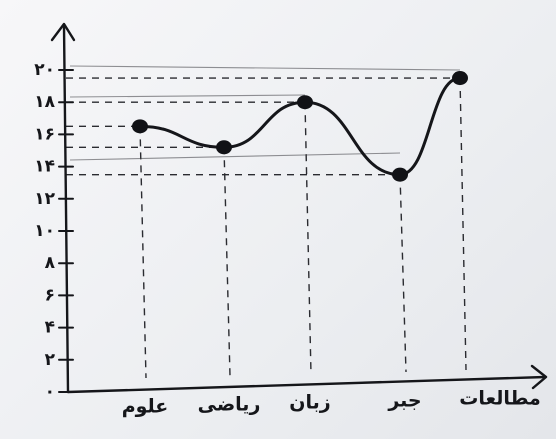 Image resolution: width=556 pixels, height=439 pixels. Describe the element at coordinates (404, 401) in the screenshot. I see `x-category-label: جبر` at that location.